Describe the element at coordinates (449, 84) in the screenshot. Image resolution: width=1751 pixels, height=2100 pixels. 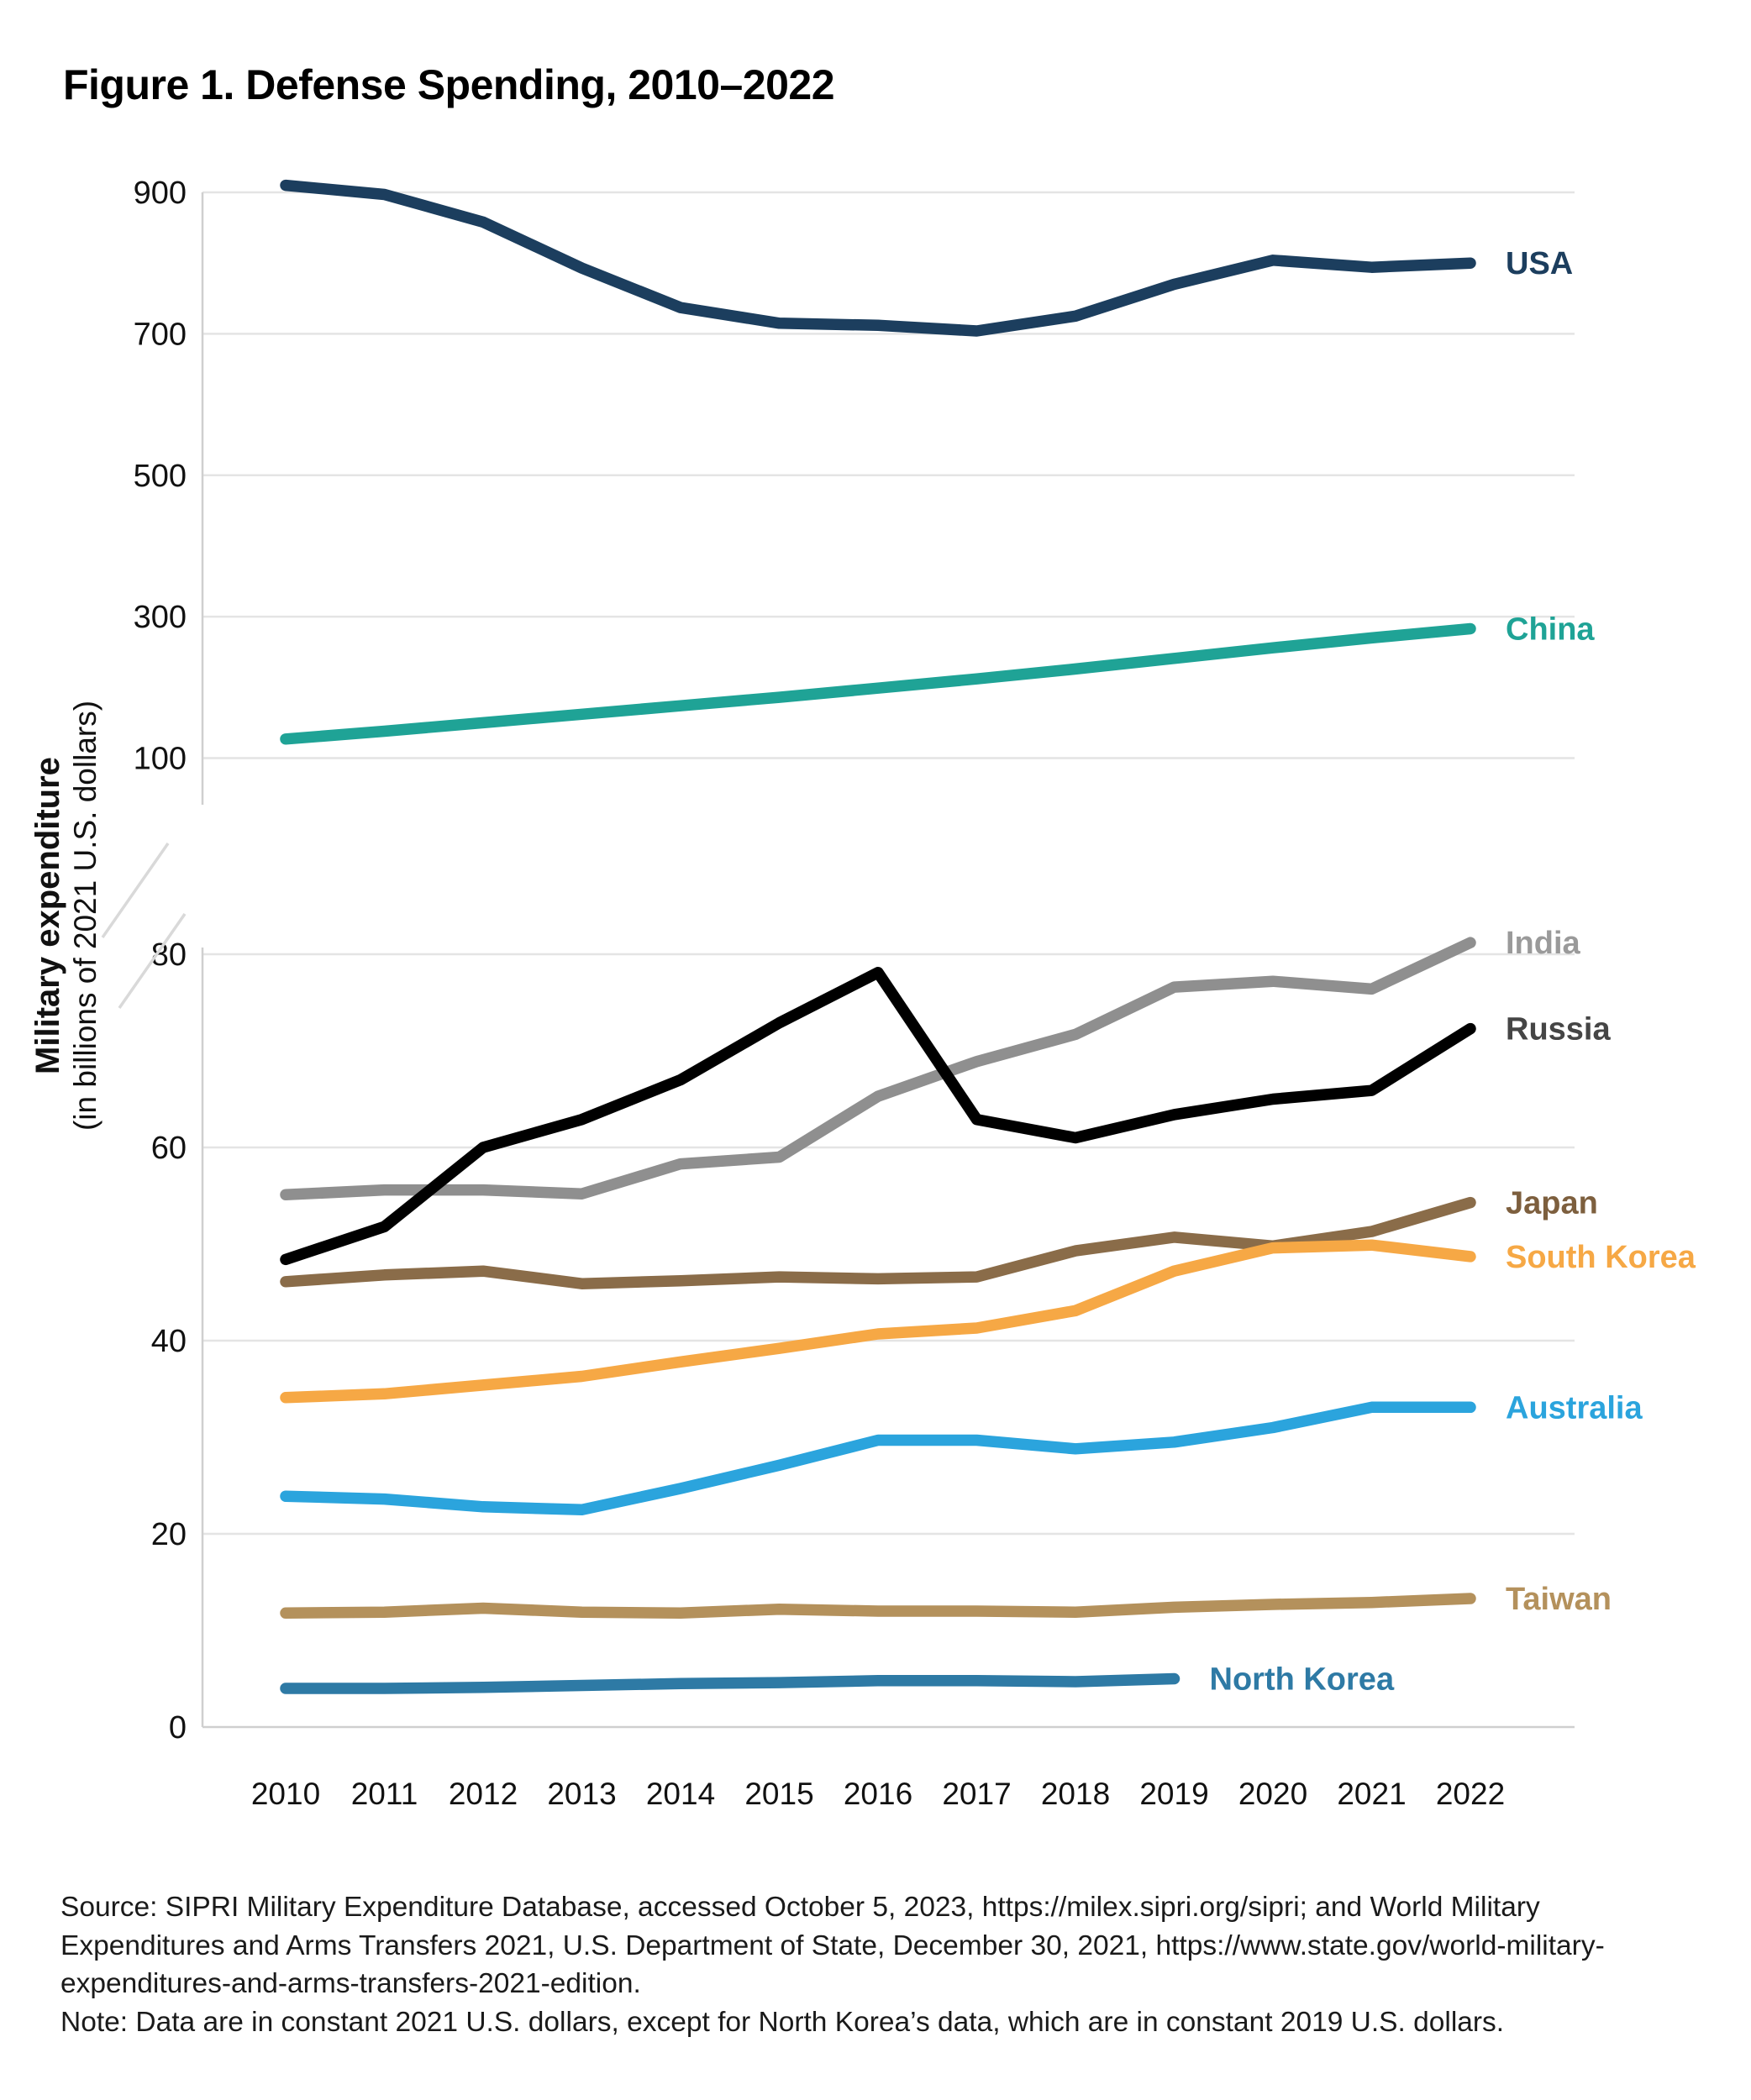
I see `figure-title: Figure 1. Defense Spending, 2010–2022` at that location.